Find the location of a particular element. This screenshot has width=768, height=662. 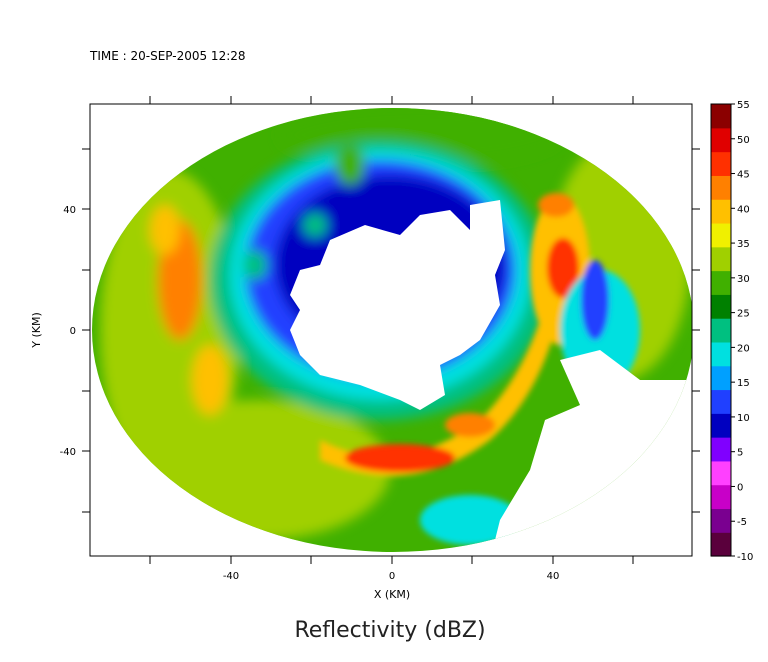

colorbar-tick-label: 20 is located at coordinates (743, 348).